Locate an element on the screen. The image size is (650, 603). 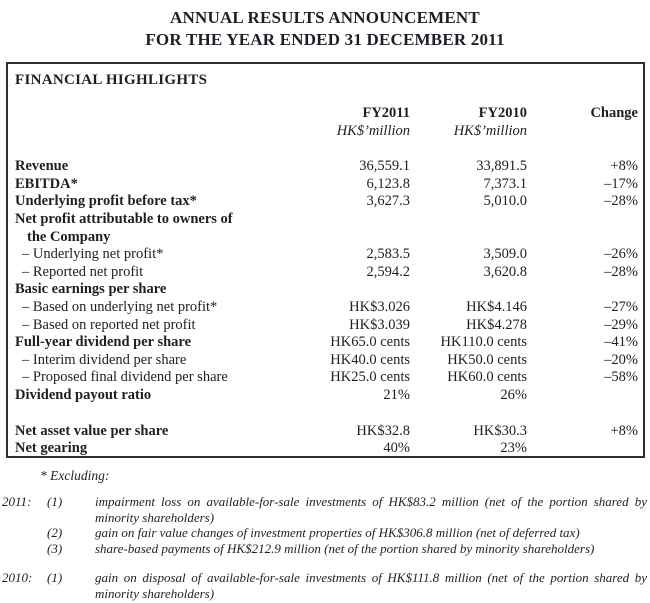
cell-fy2010: 5,010.0 is located at coordinates (505, 201).